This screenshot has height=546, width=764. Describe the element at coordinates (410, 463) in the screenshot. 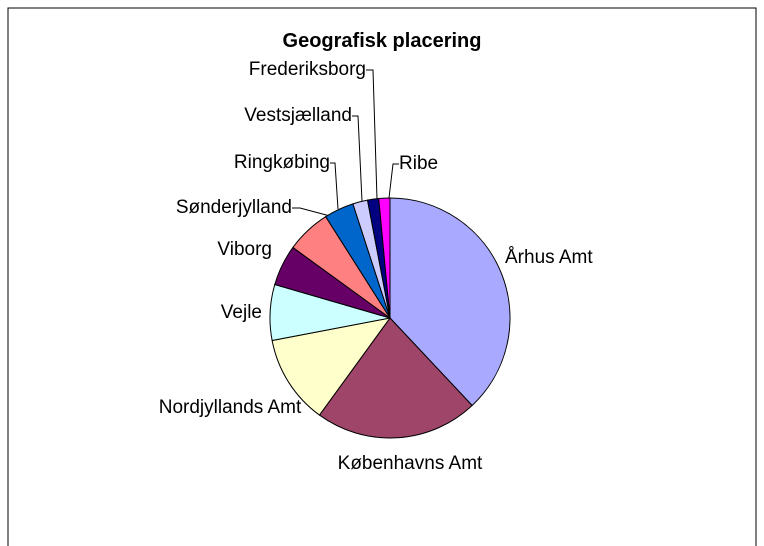

I see `slice-label: Københavns Amt` at that location.